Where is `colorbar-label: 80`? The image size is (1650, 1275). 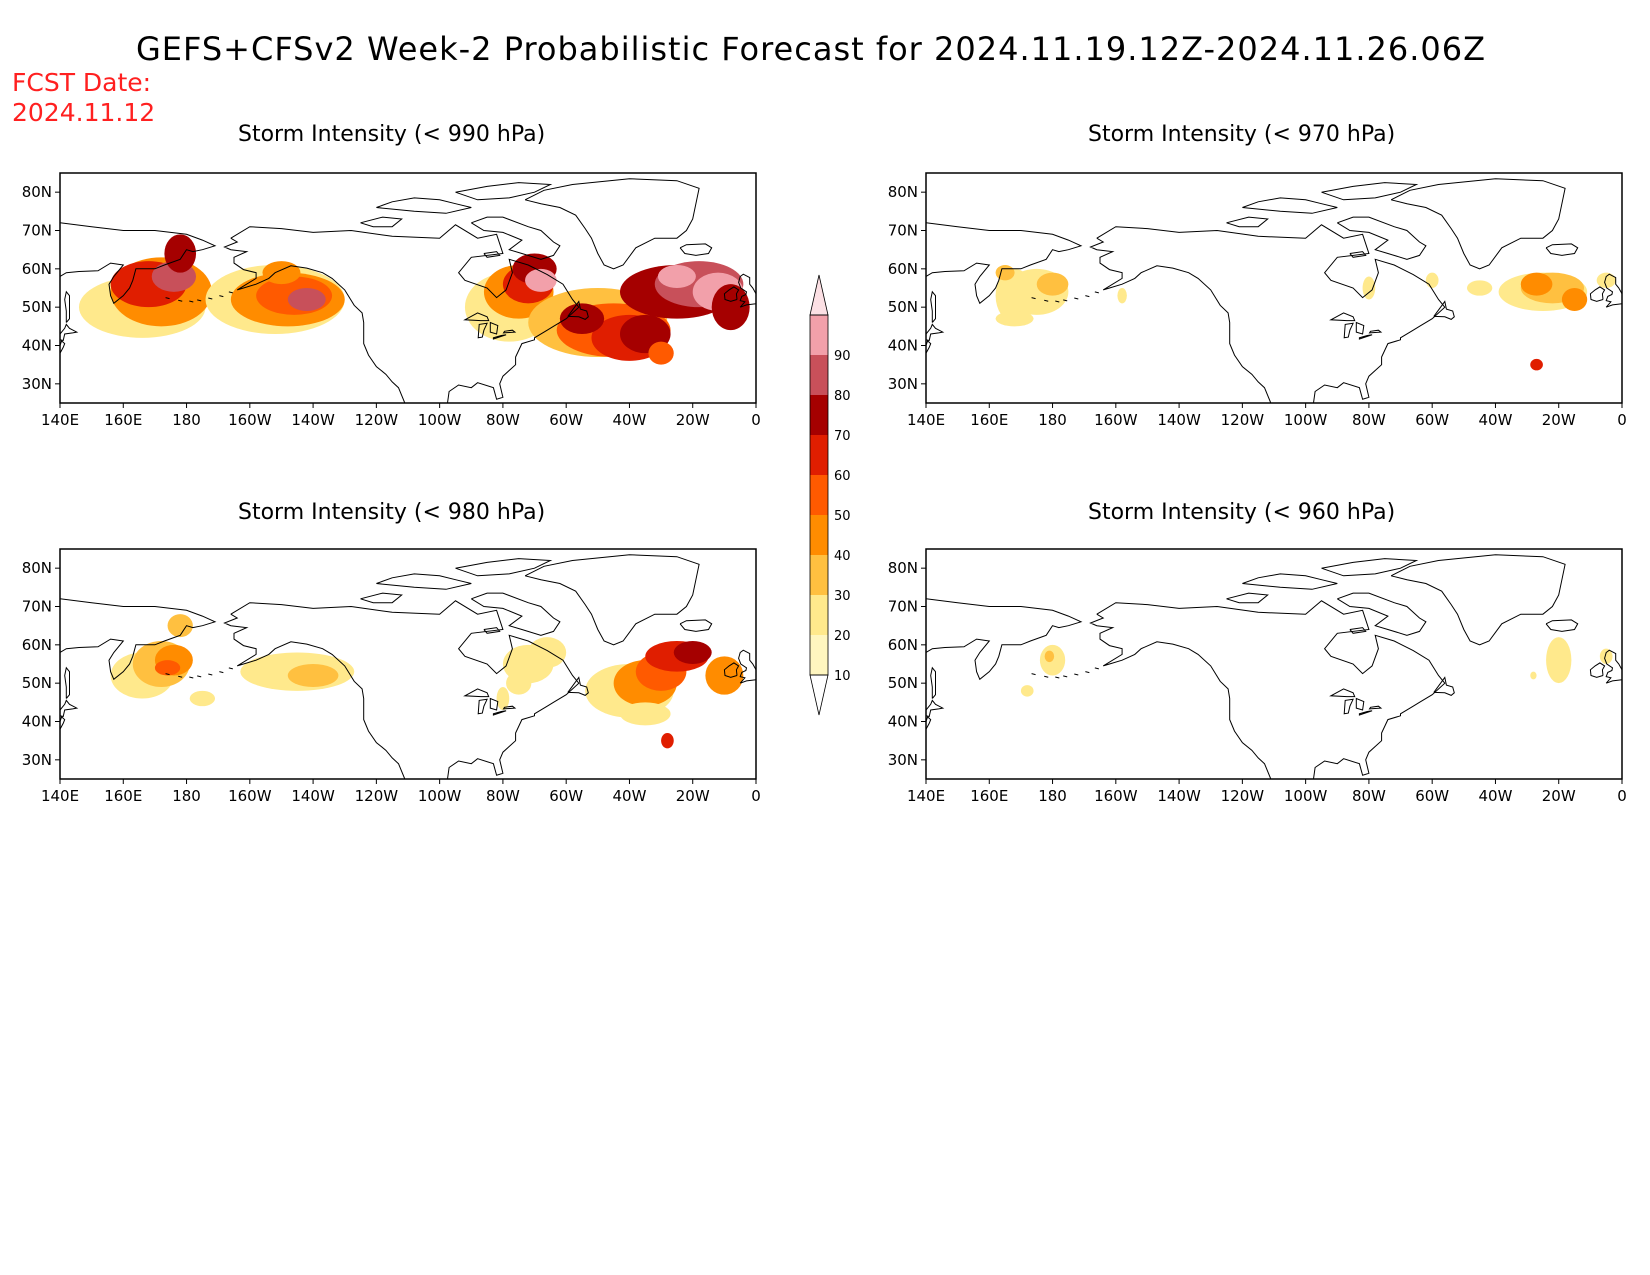 colorbar-label: 80 is located at coordinates (842, 396).